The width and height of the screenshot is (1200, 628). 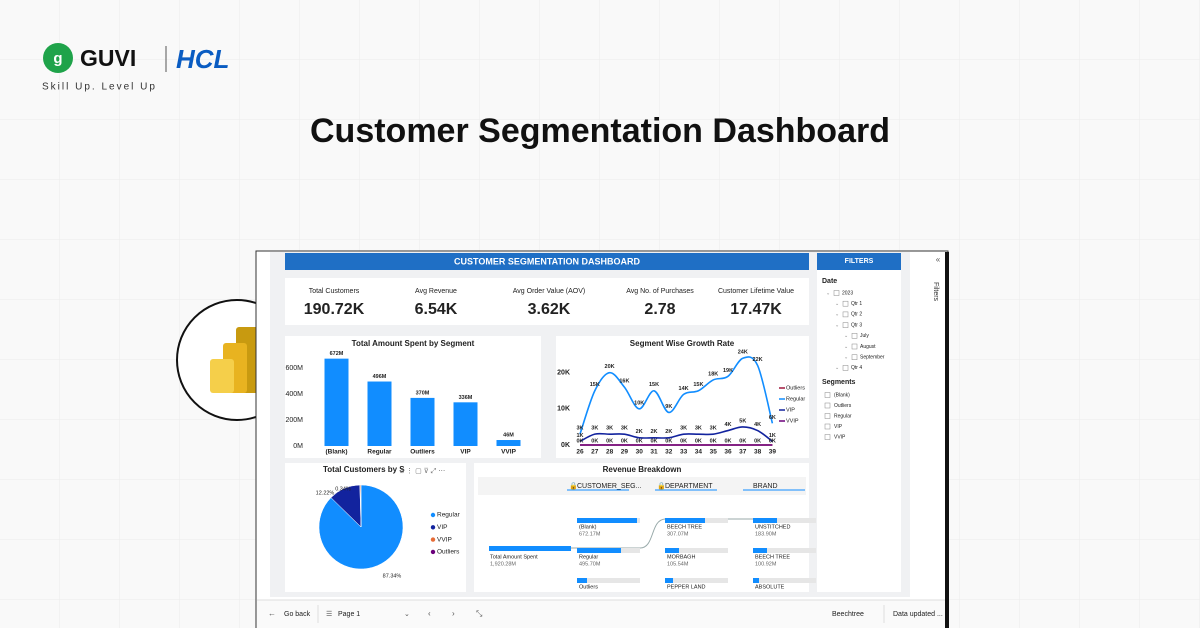 I want to click on column-lock: 🔒, so click(x=661, y=486).